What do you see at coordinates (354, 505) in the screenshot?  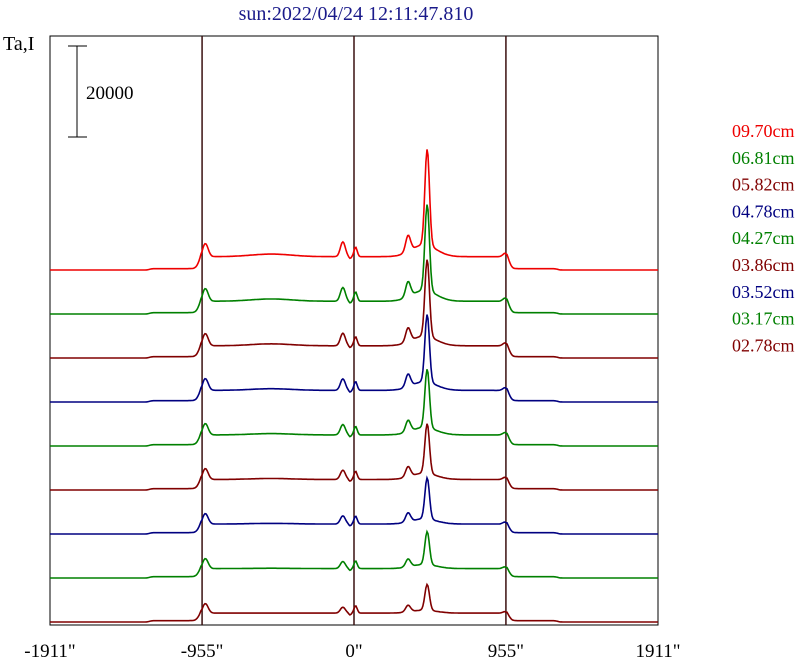 I see `series-line-03.52cm` at bounding box center [354, 505].